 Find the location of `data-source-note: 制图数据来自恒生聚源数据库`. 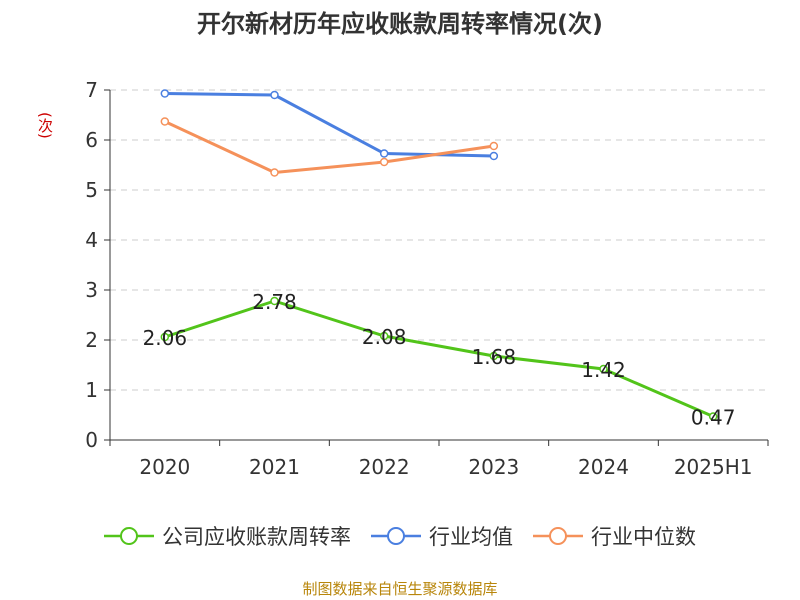

data-source-note: 制图数据来自恒生聚源数据库 is located at coordinates (400, 589).